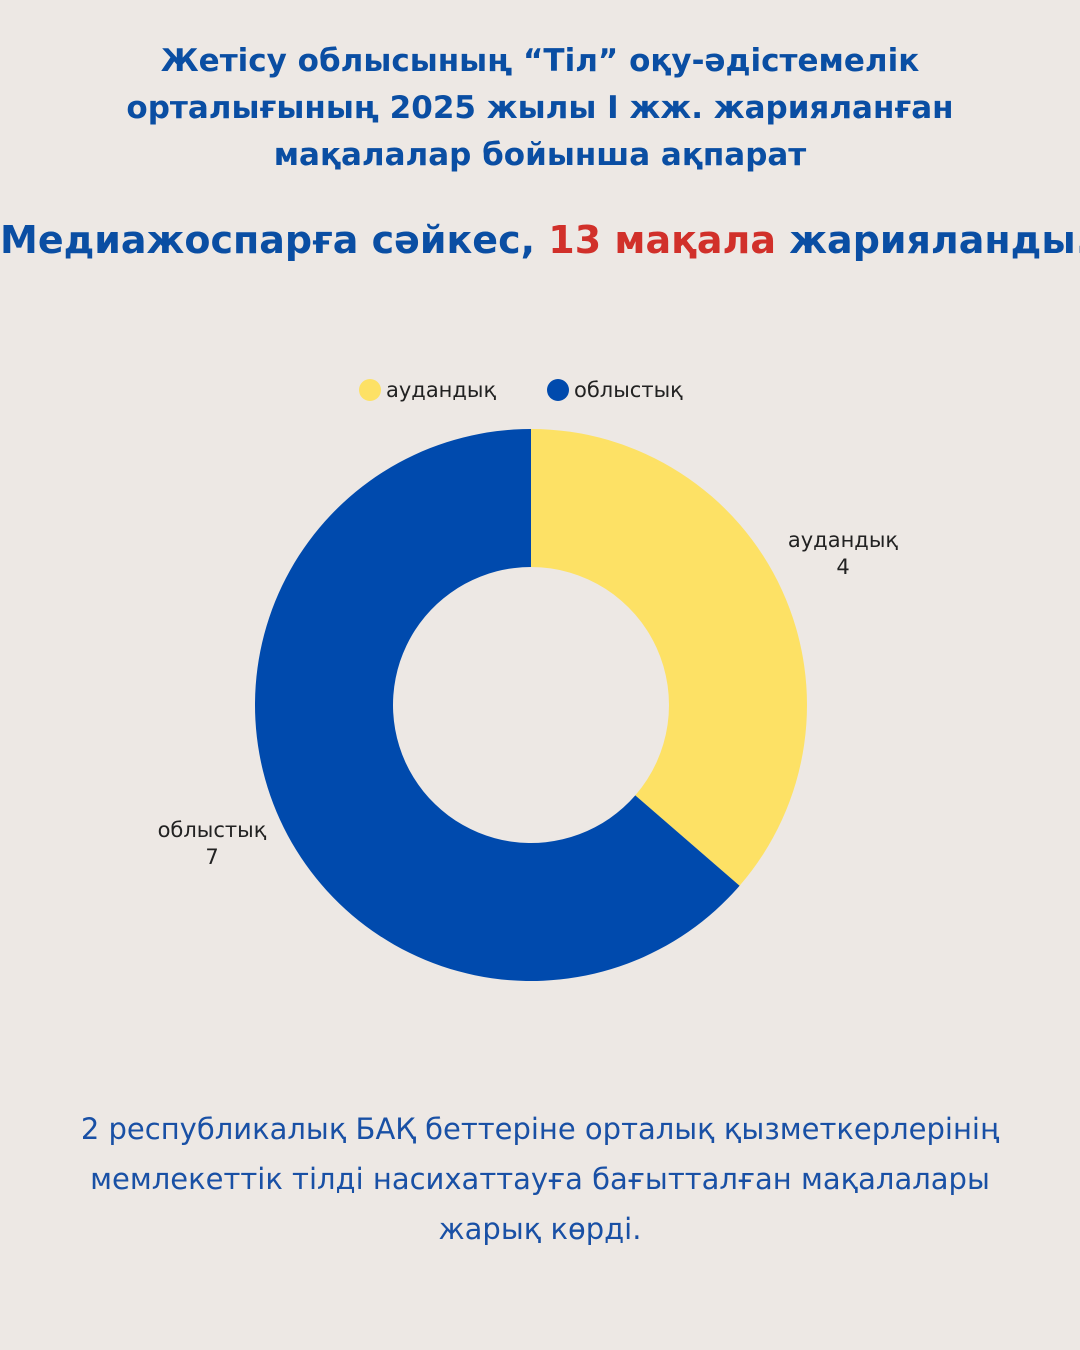 The height and width of the screenshot is (1350, 1080). Describe the element at coordinates (842, 567) in the screenshot. I see `data-label-value-0: 4` at that location.